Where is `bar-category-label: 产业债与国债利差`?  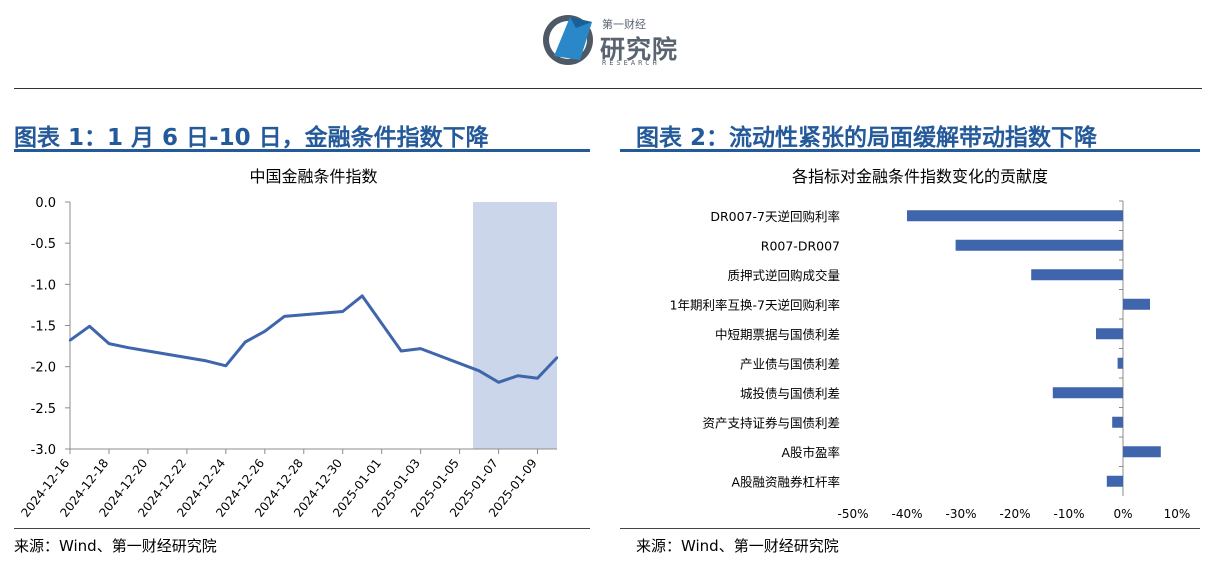
bar-category-label: 产业债与国债利差 is located at coordinates (790, 363).